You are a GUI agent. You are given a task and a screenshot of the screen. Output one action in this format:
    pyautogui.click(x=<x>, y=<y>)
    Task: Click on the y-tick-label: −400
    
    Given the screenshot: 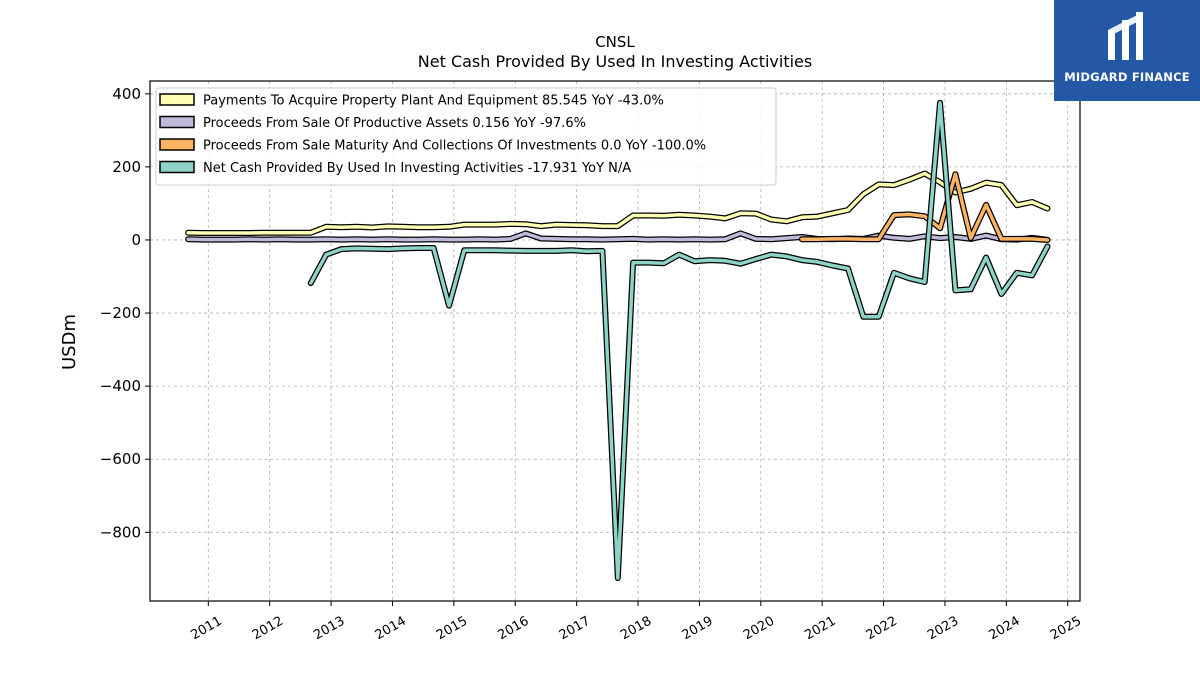 What is the action you would take?
    pyautogui.click(x=120, y=386)
    